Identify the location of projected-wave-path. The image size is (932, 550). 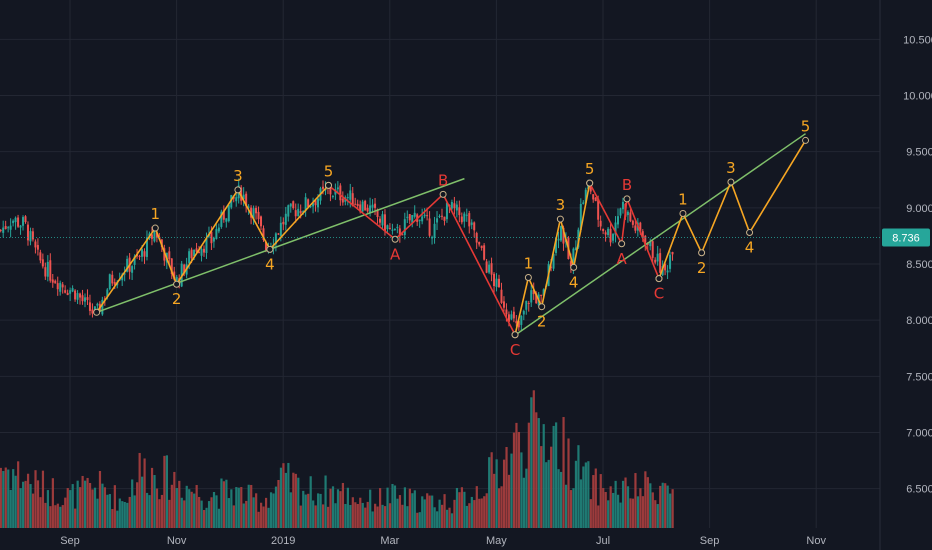
(732, 209).